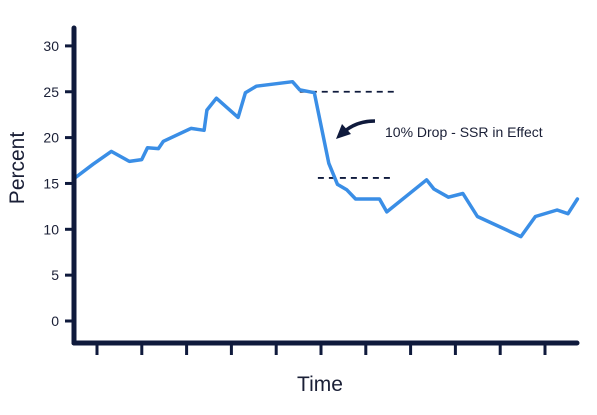  Describe the element at coordinates (464, 132) in the screenshot. I see `annotation-text: 10% Drop - SSR in Effect` at that location.